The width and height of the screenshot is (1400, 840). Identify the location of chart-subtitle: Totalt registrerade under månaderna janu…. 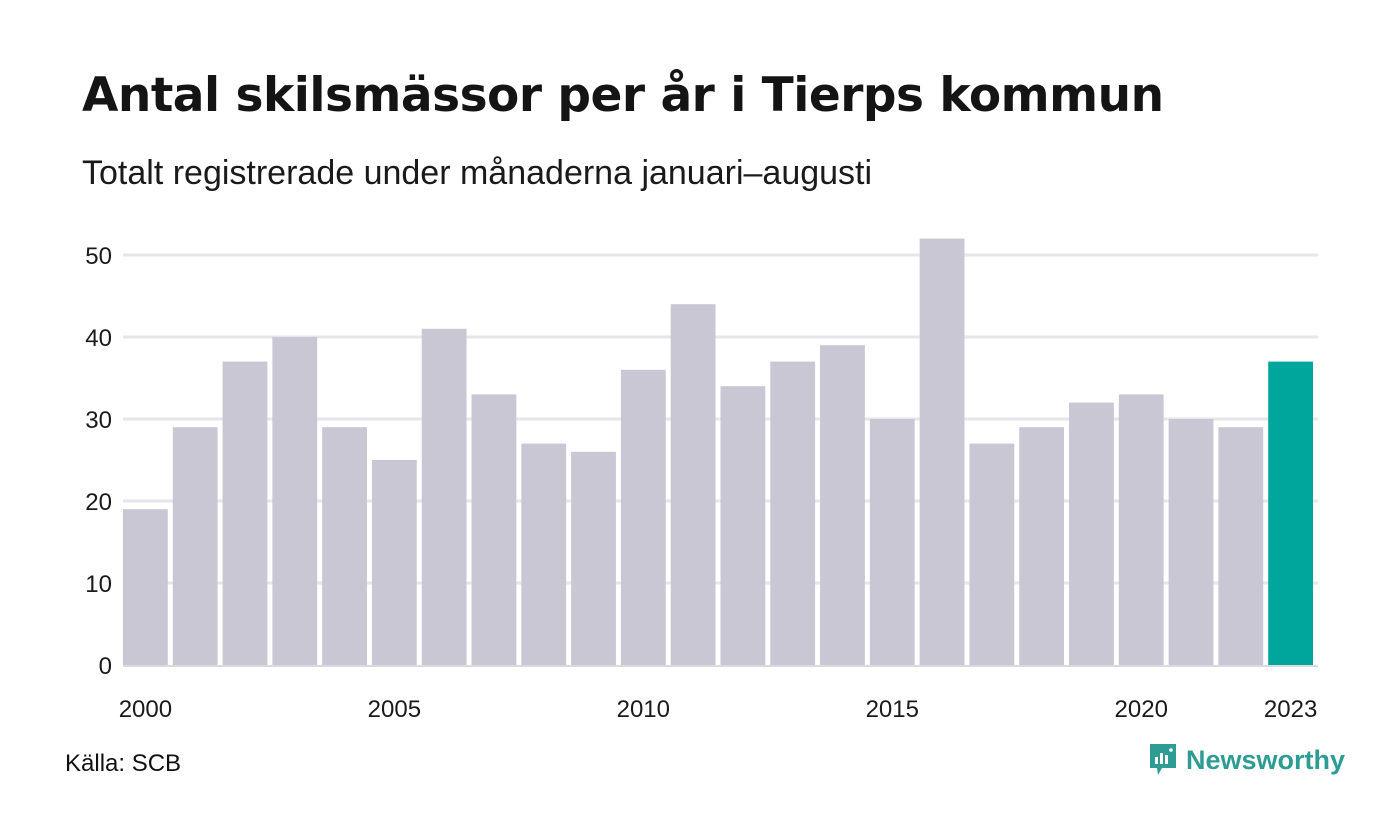
(477, 173).